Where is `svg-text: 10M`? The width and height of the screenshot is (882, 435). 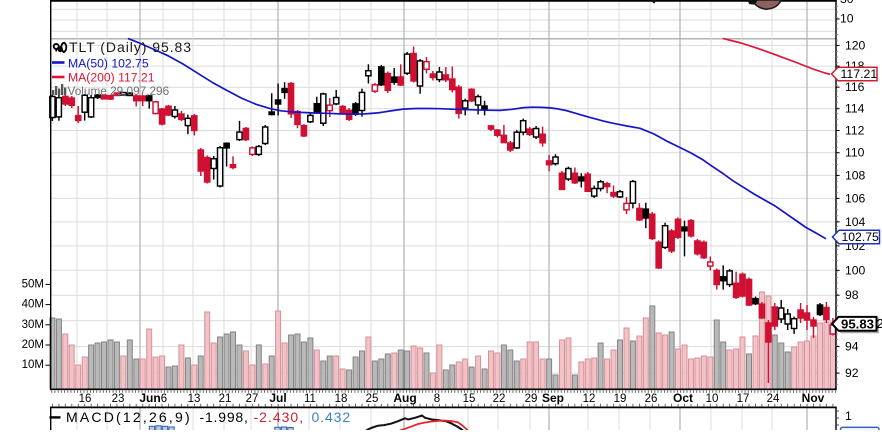 svg-text: 10M is located at coordinates (33, 365).